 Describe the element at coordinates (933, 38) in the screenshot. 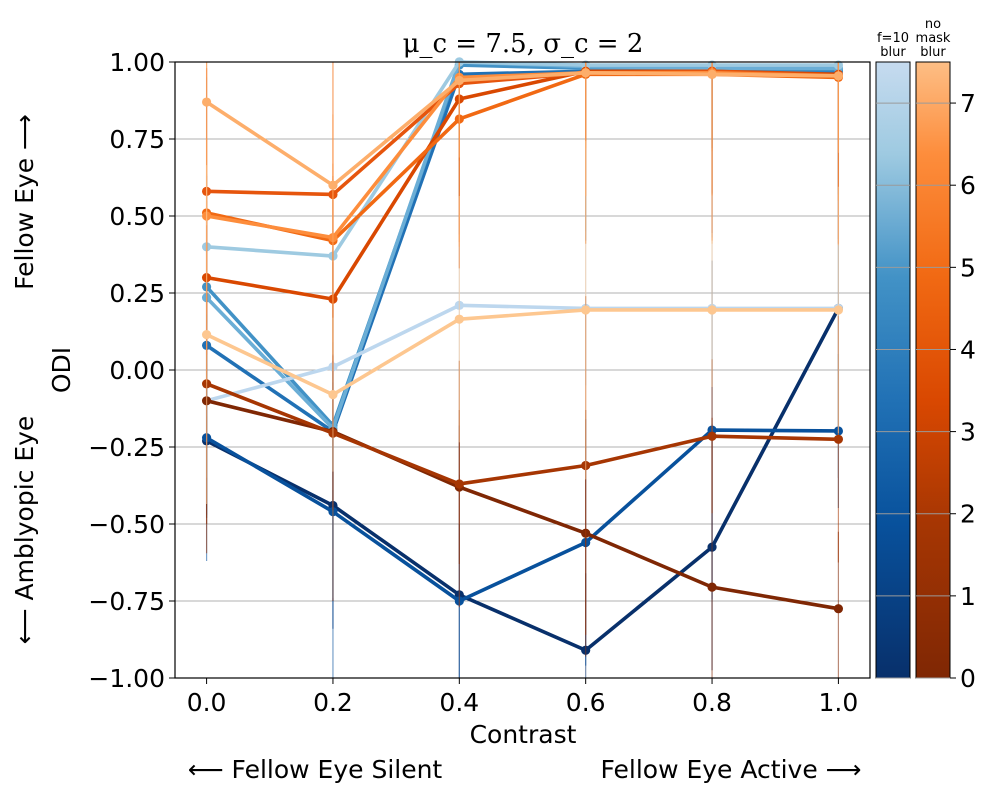

I see `colorbar-title: no mask blur` at that location.